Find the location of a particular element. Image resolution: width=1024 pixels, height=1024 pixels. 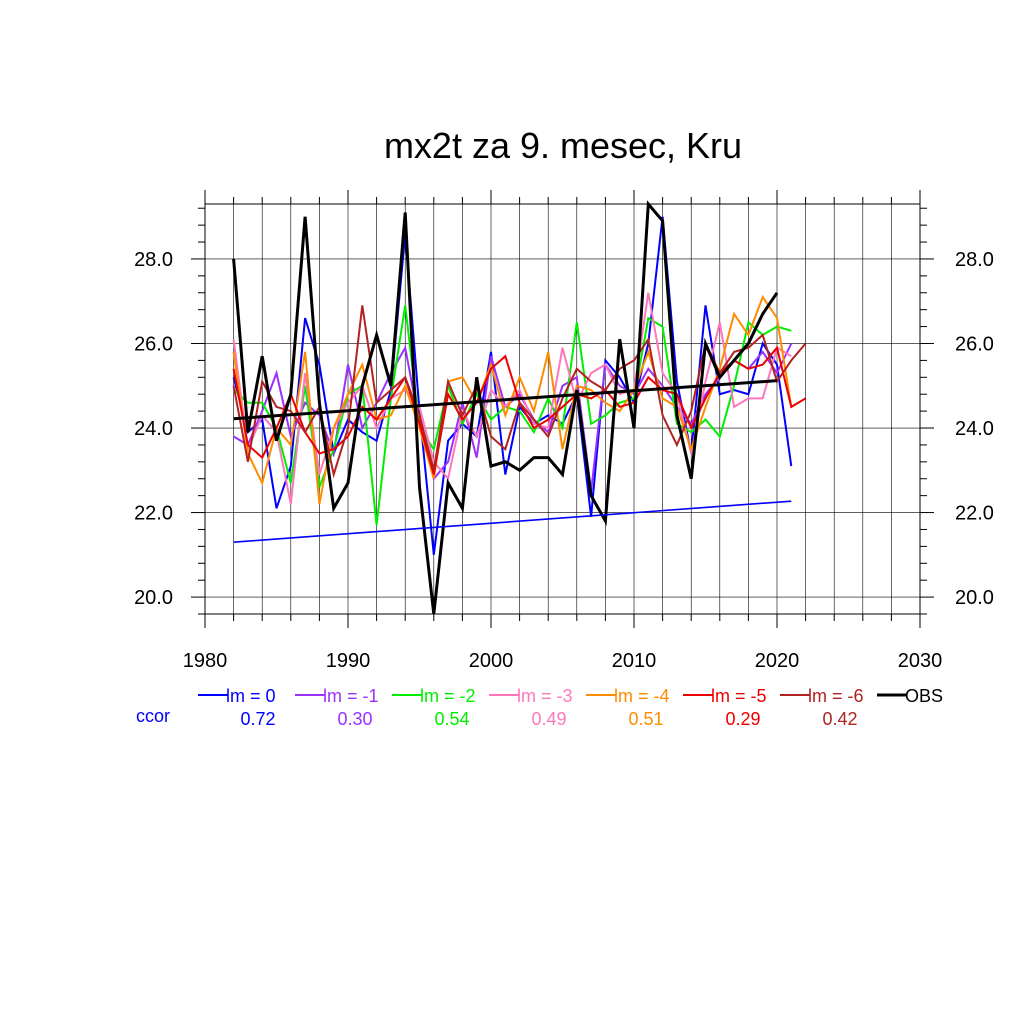

legend-label: lm = -5 is located at coordinates (739, 696).